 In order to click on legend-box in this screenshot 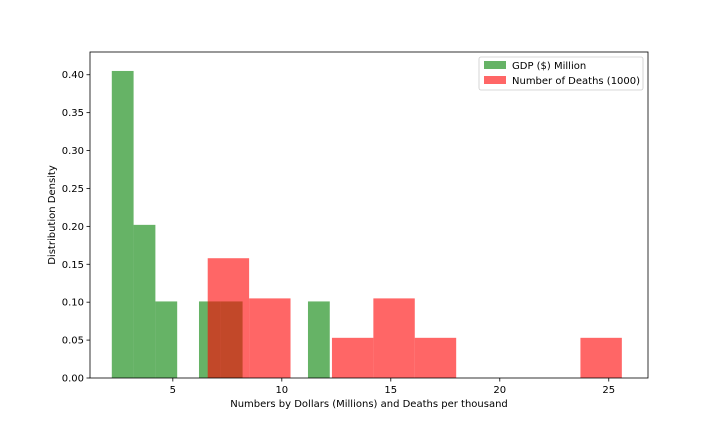, I will do `click(561, 73)`.